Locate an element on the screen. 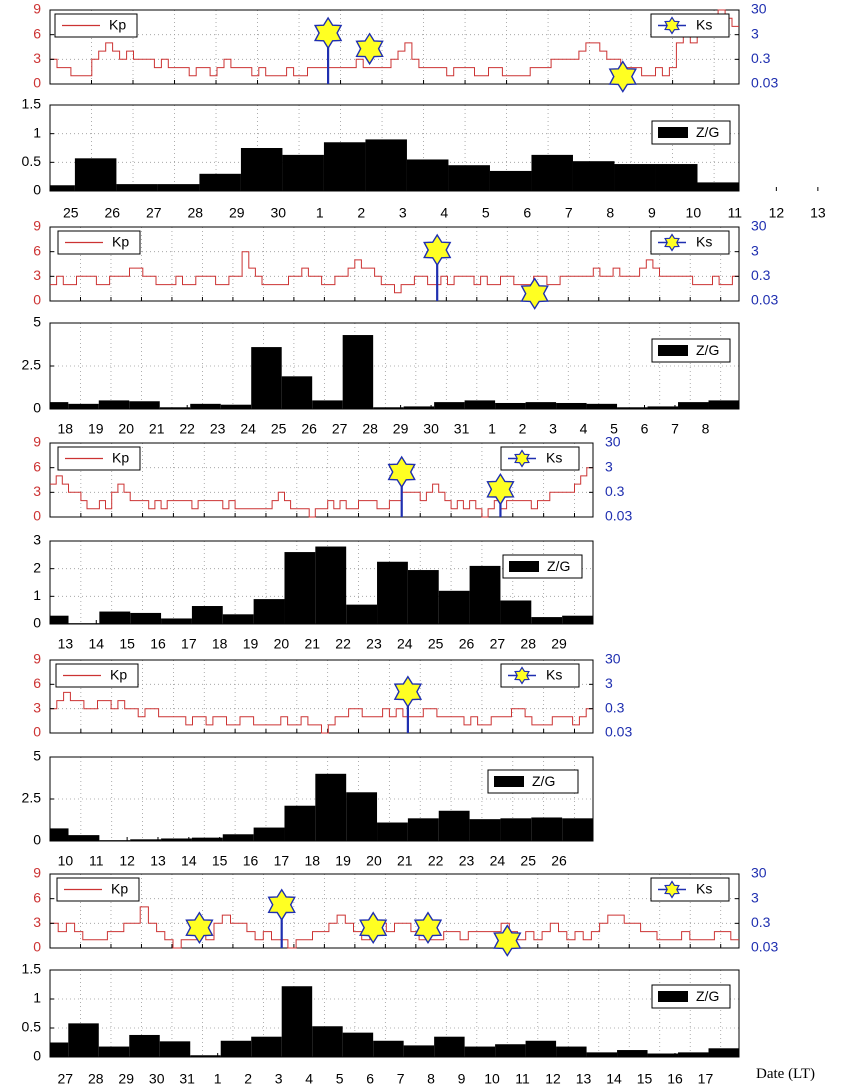 The image size is (843, 1088). kp-panel-frame is located at coordinates (394, 47).